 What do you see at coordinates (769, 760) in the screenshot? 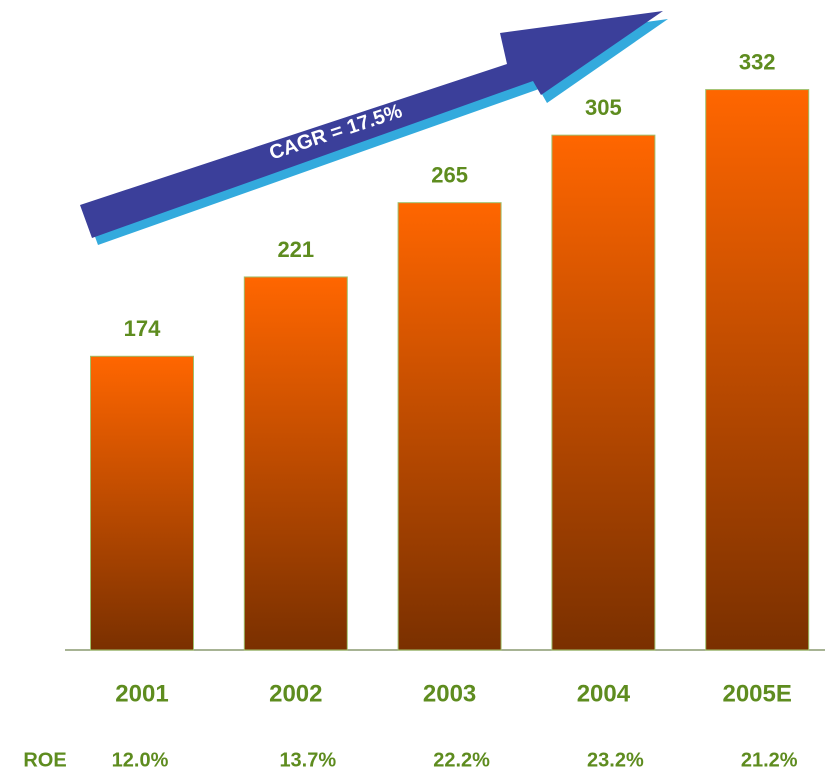
I see `roe-value: 21.2%` at bounding box center [769, 760].